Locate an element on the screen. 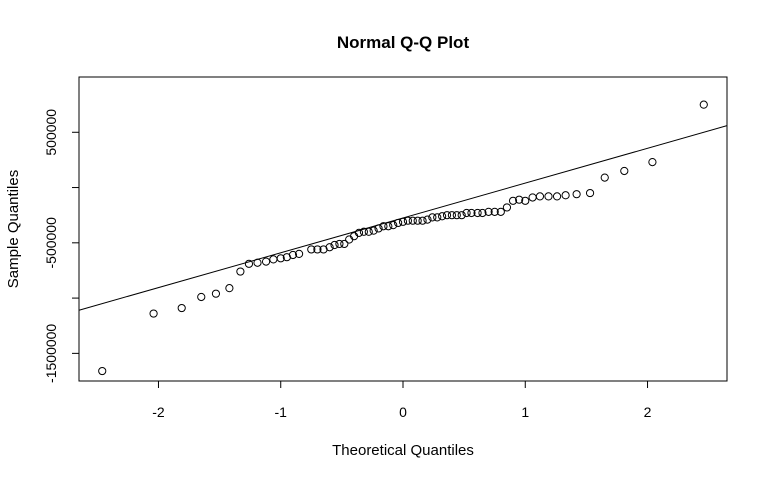 The height and width of the screenshot is (480, 768). y-tick-label: 500000 is located at coordinates (51, 132).